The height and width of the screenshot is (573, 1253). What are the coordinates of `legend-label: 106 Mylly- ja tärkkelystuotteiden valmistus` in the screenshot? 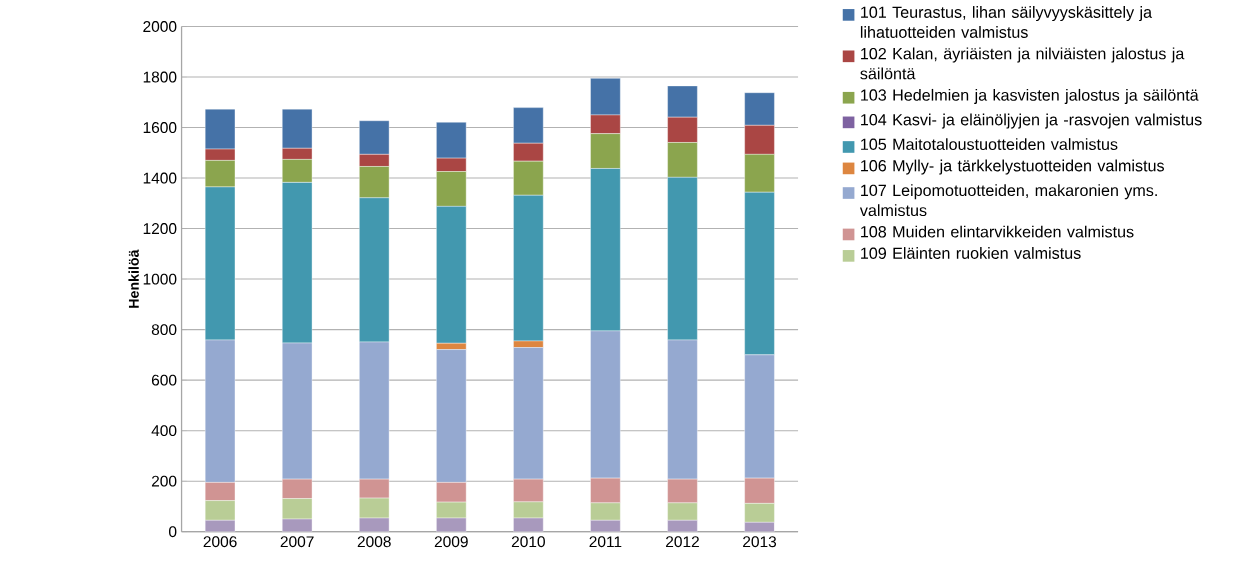 It's located at (1012, 167).